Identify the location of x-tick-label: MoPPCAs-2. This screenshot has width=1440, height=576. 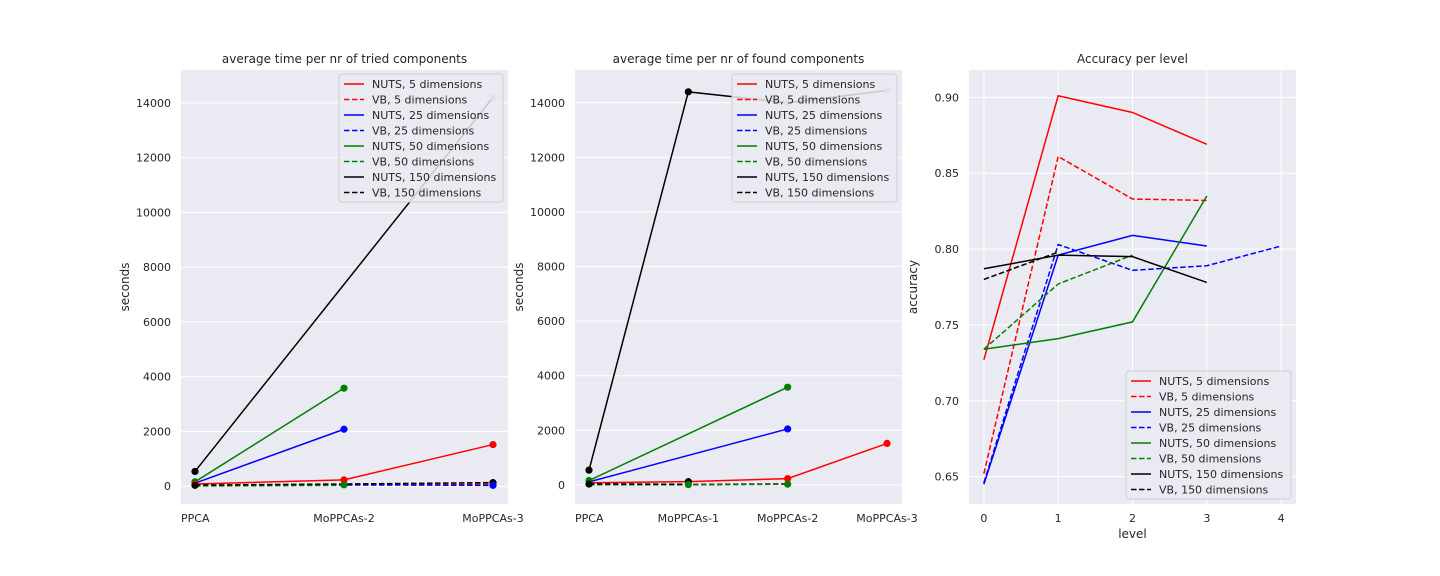
(787, 518).